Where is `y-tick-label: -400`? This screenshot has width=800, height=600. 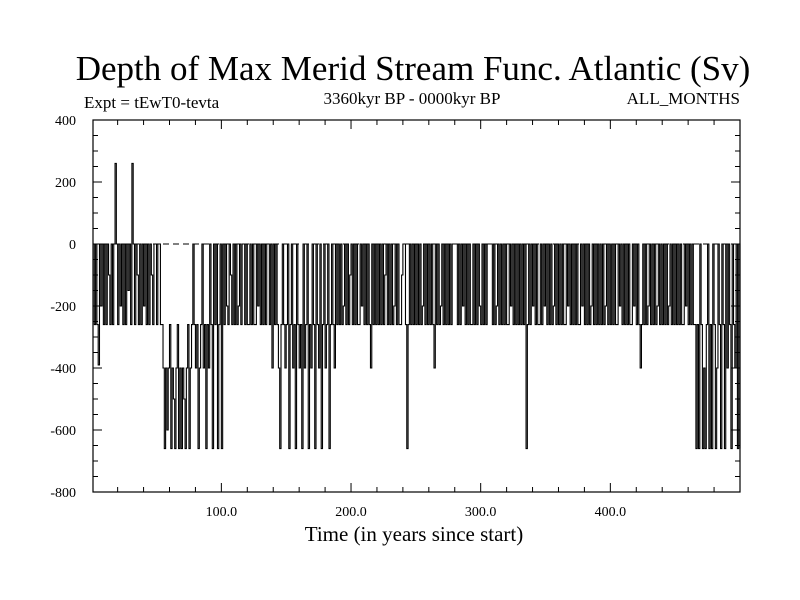
y-tick-label: -400 is located at coordinates (63, 369).